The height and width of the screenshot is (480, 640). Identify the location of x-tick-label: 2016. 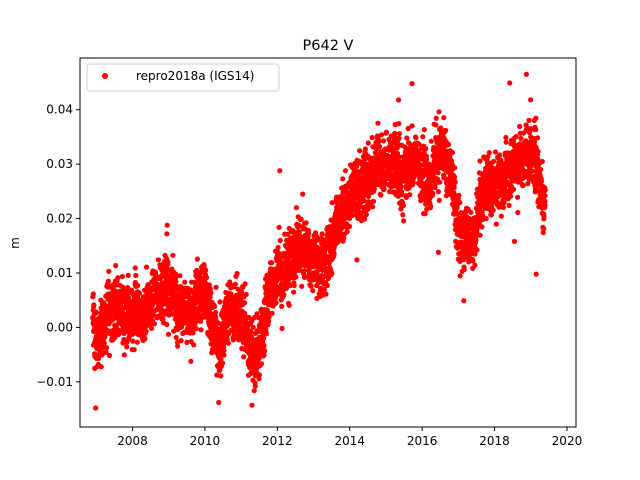
(422, 441).